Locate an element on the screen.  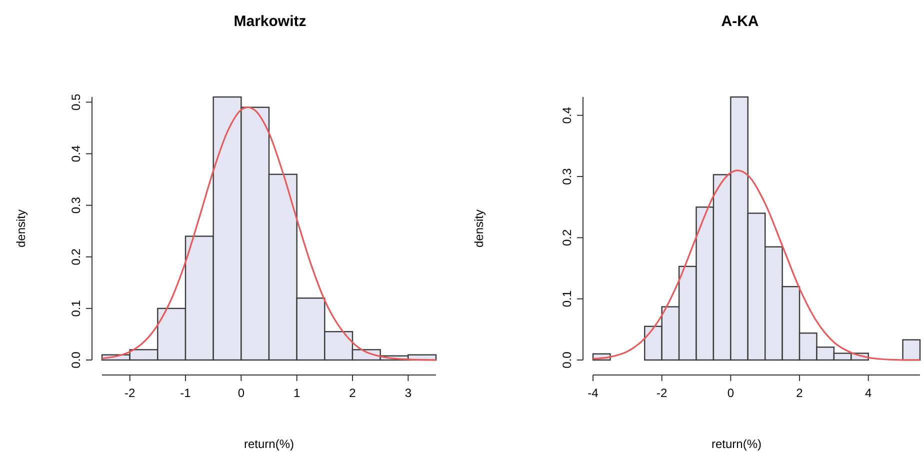
x-tick-label: 3 is located at coordinates (408, 393).